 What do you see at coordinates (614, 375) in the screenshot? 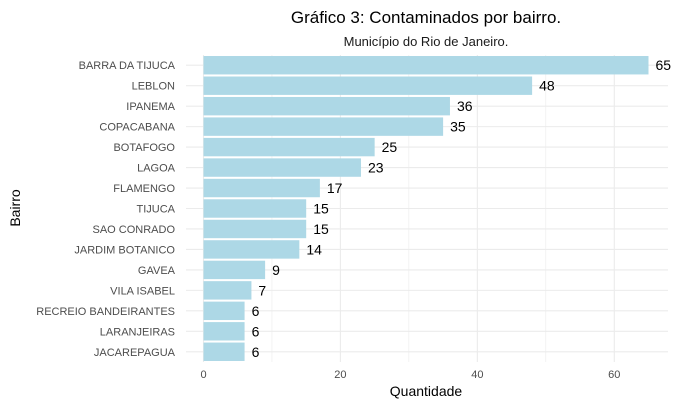
I see `x-tick-label: 60` at bounding box center [614, 375].